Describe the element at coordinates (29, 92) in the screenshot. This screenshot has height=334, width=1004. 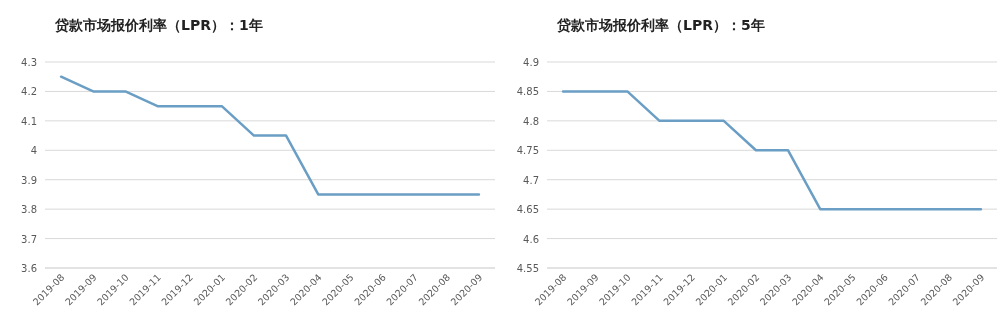
I see `y-tick-label: 4.2` at that location.